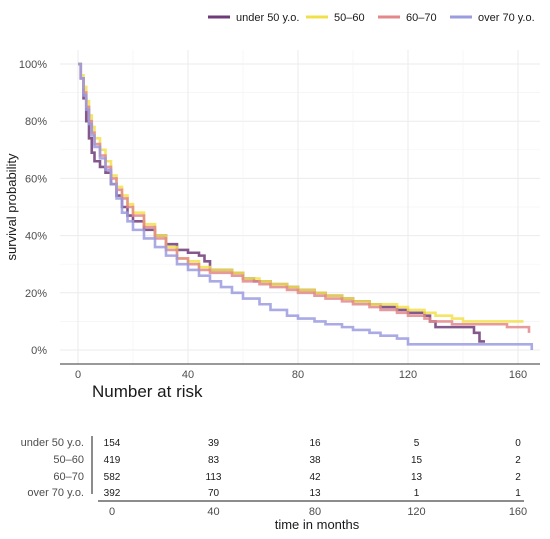 This screenshot has height=539, width=550. Describe the element at coordinates (315, 477) in the screenshot. I see `risk-cell: 42` at that location.